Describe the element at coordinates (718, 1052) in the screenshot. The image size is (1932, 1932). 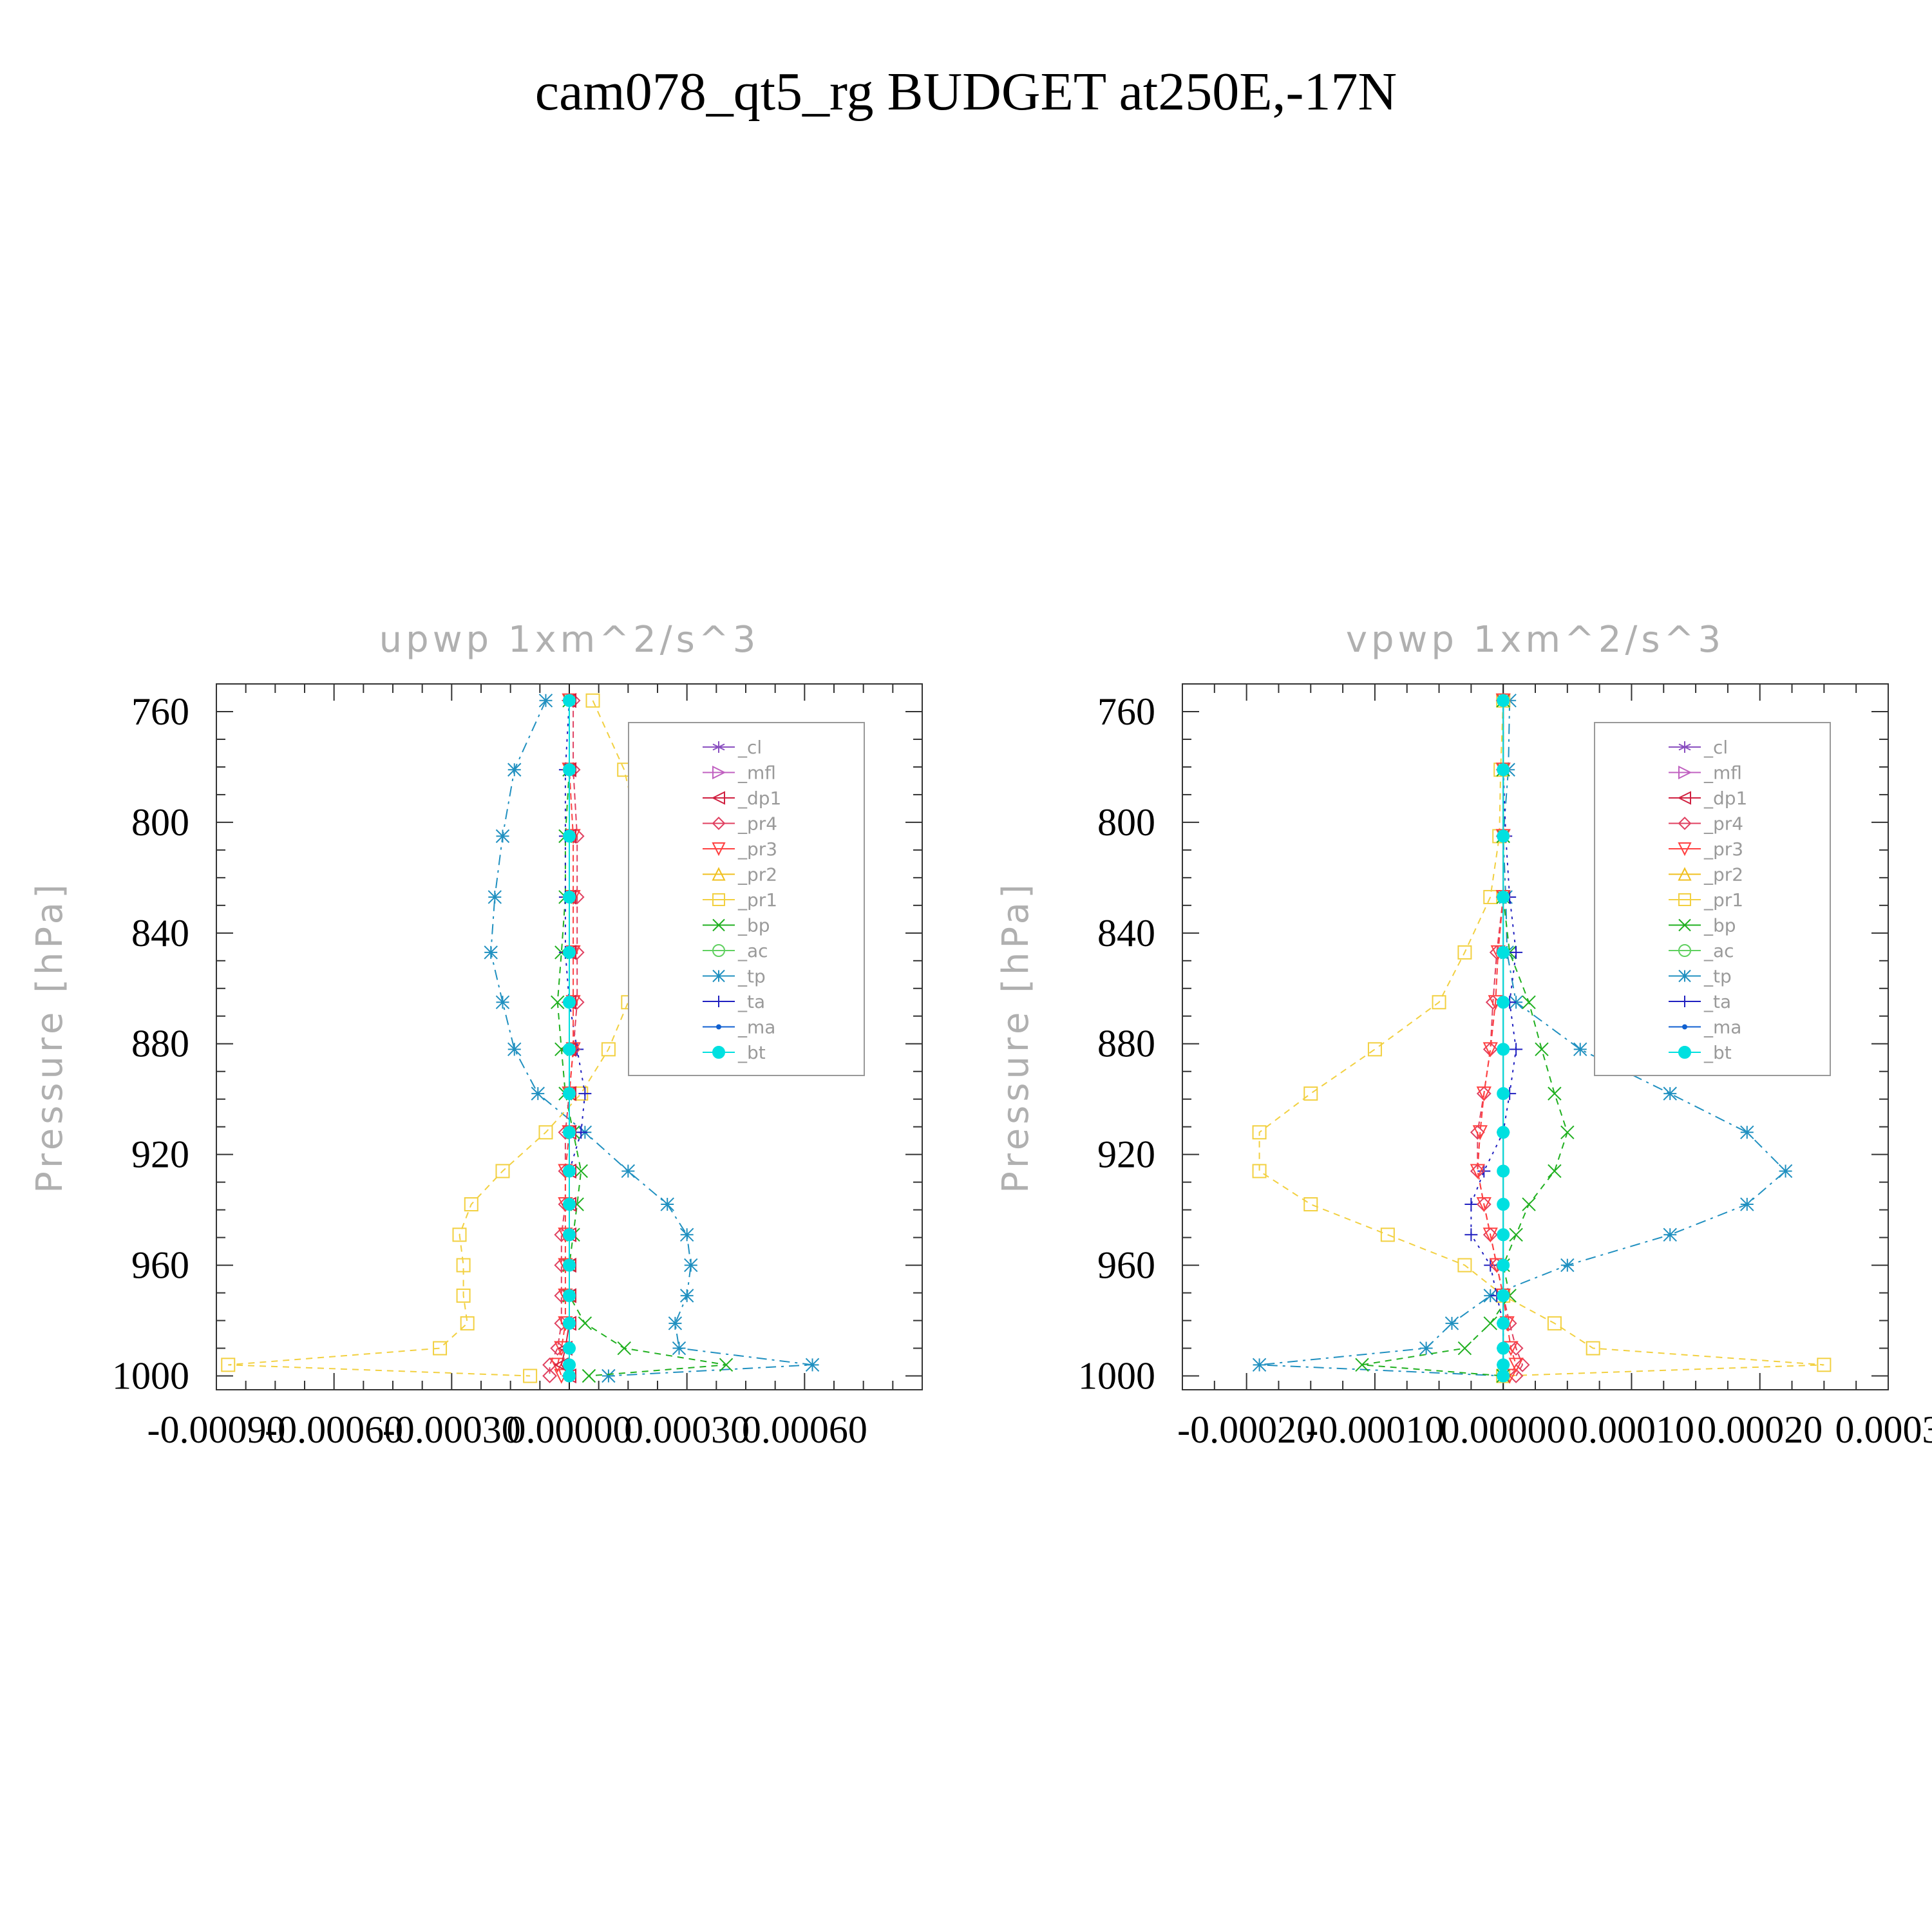
I see `point-bt-legend` at that location.